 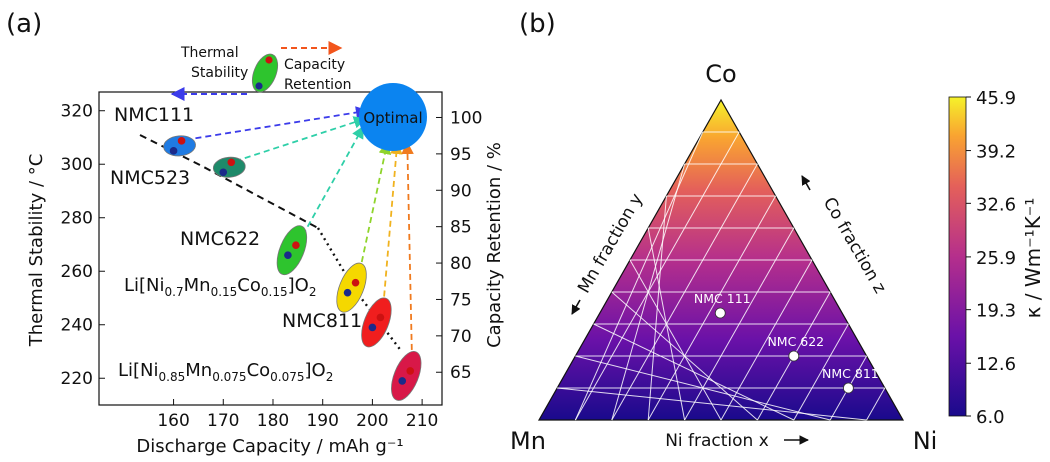 What do you see at coordinates (461, 337) in the screenshot?
I see `y-right-tick-label: 70` at bounding box center [461, 337].